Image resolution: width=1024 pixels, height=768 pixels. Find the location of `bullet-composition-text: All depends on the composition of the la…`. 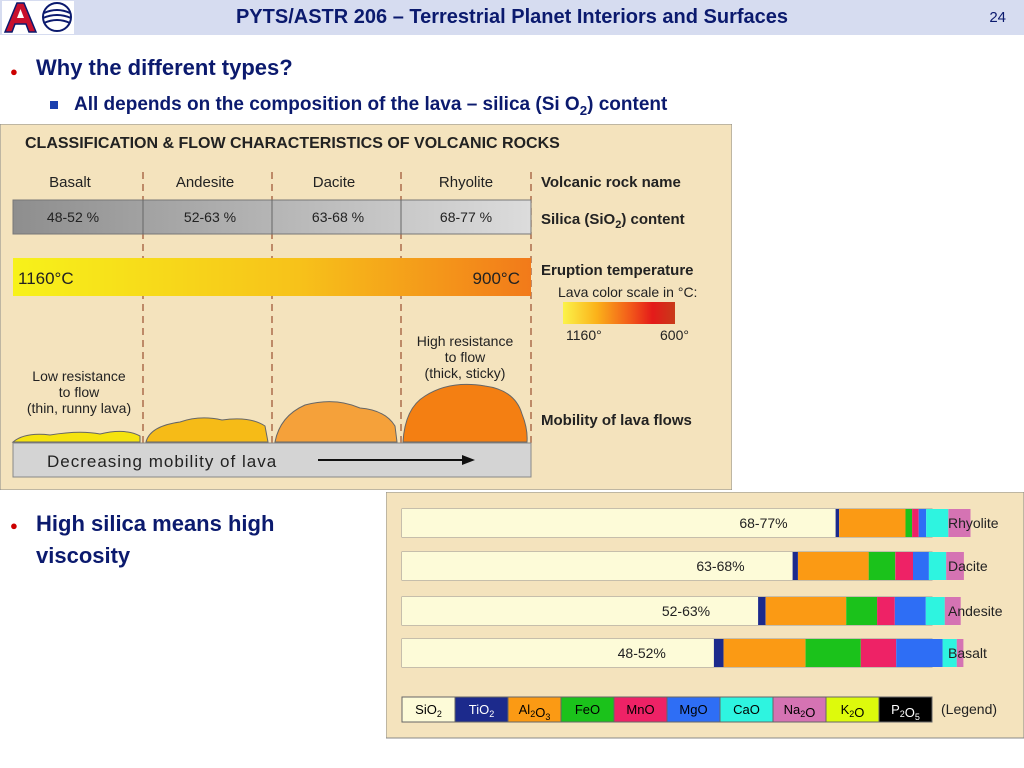

bullet-composition-text: All depends on the composition of the la… is located at coordinates (327, 104).